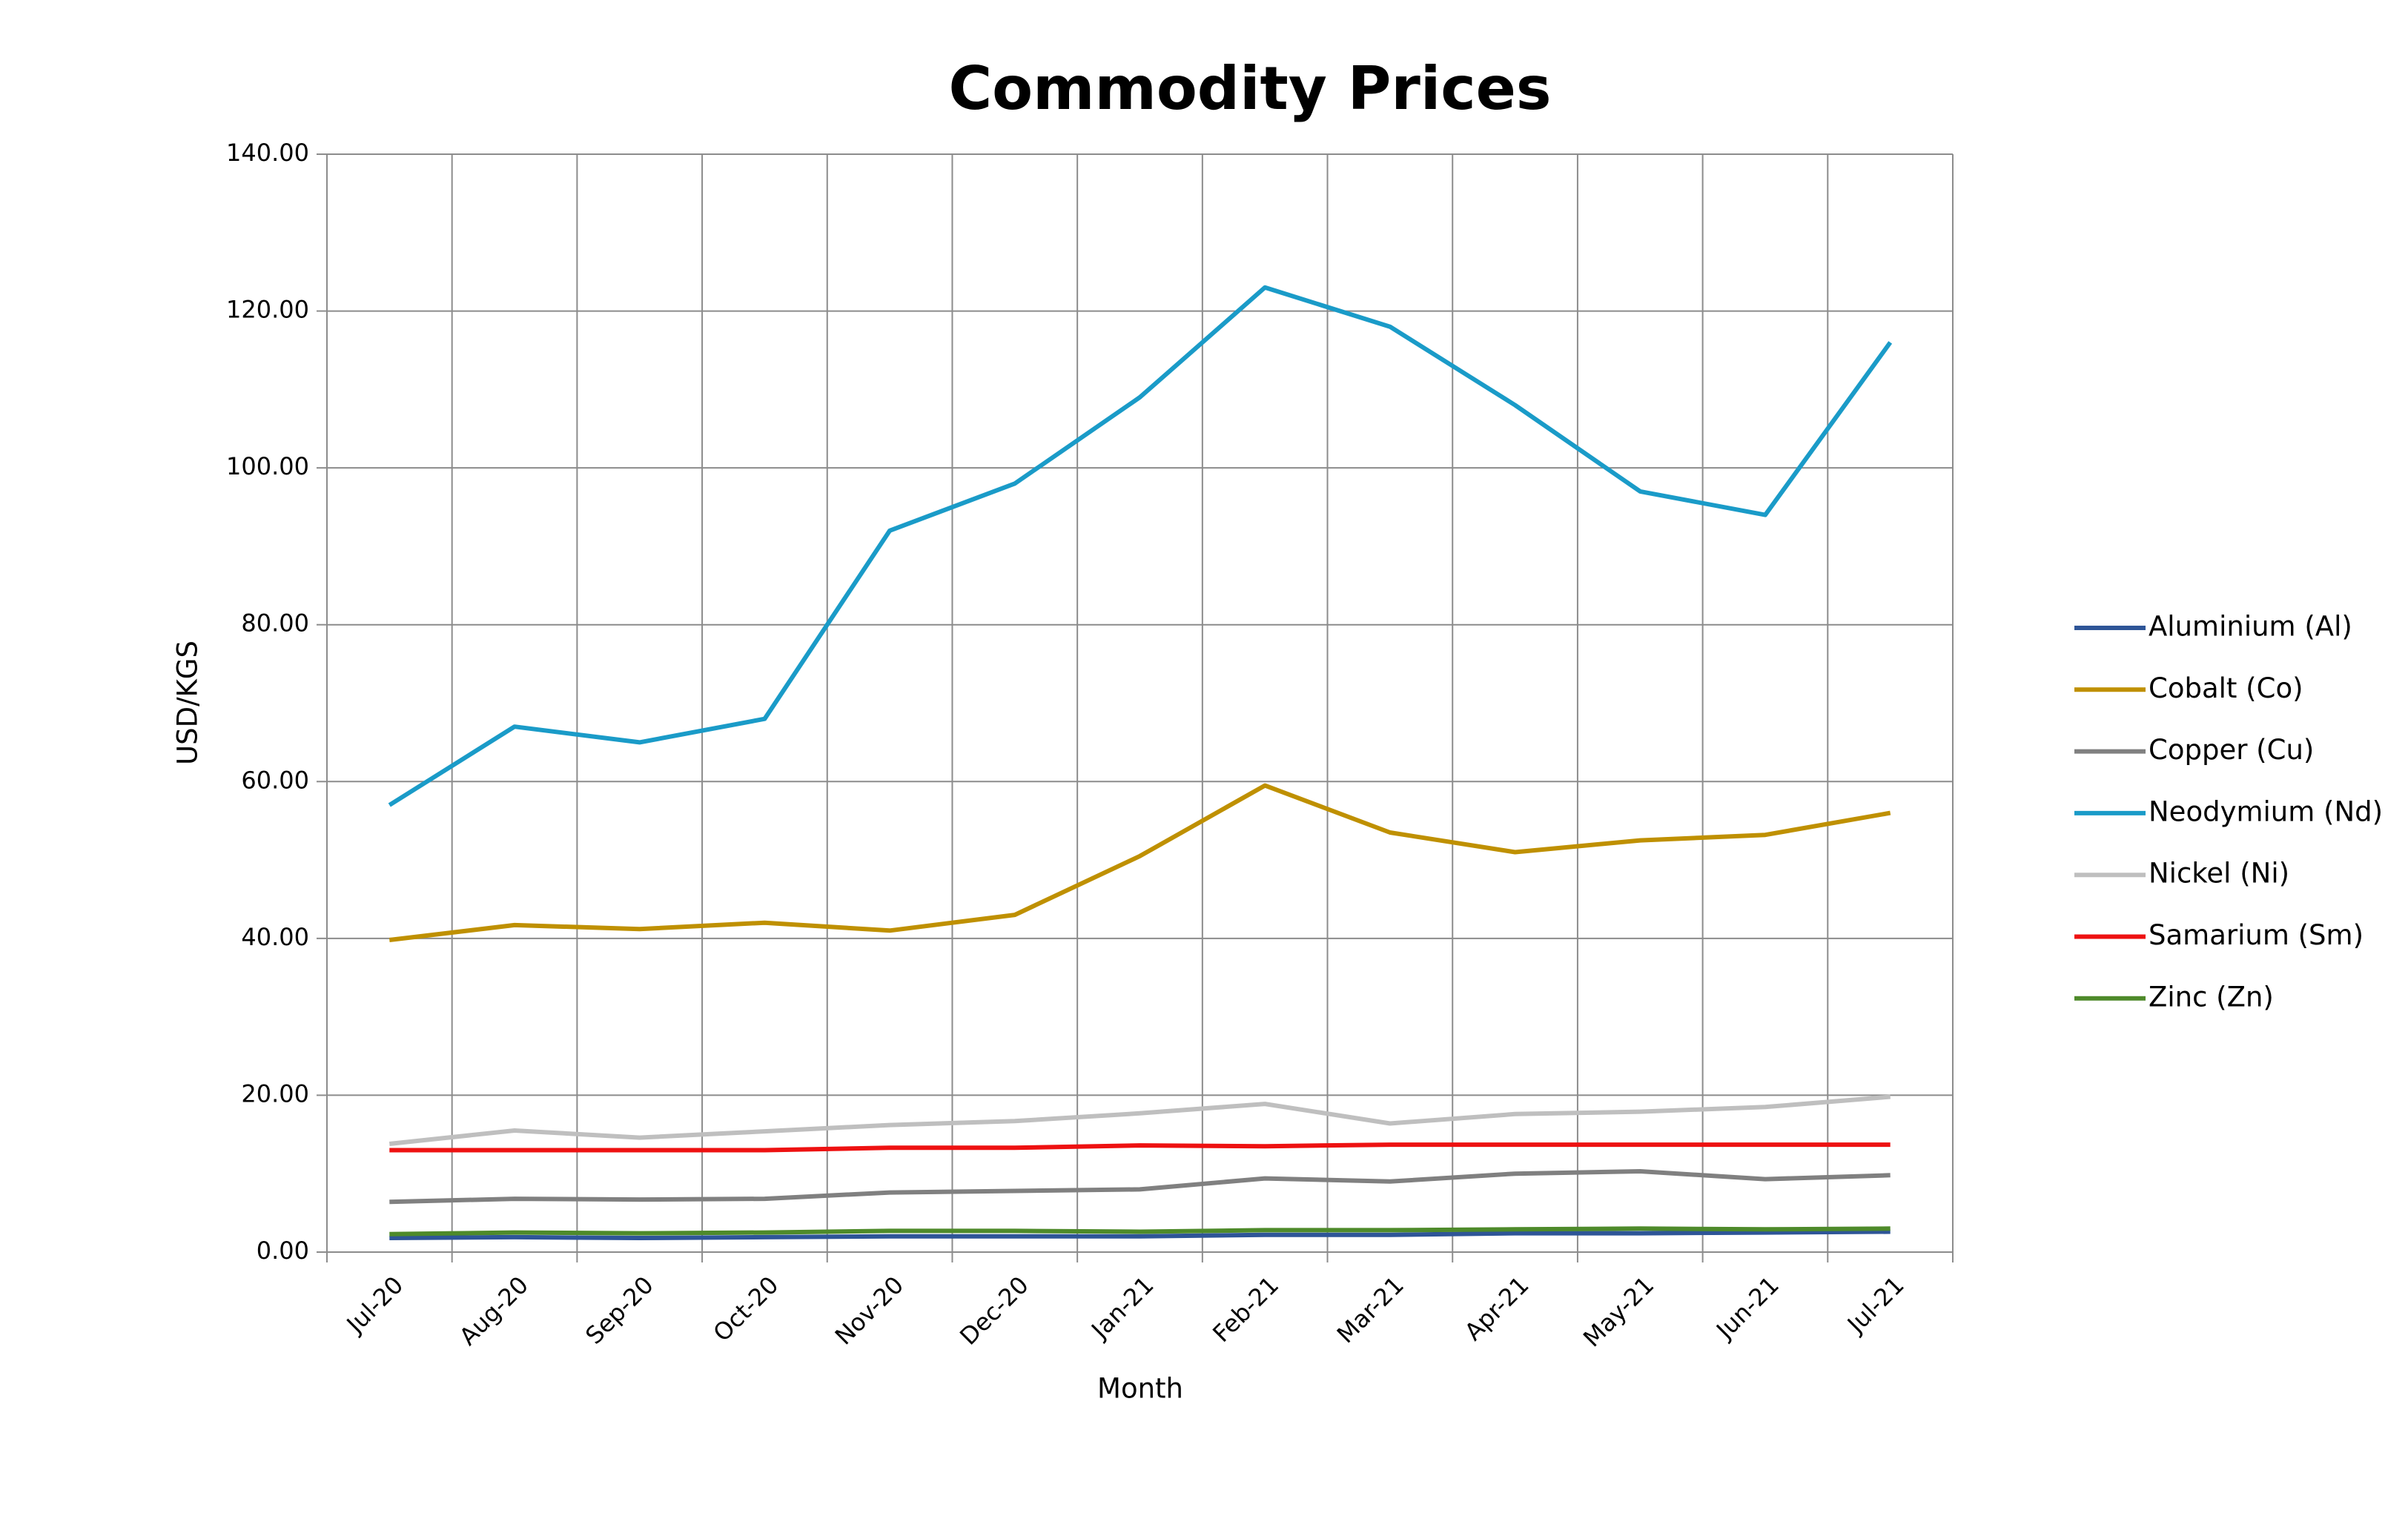 The image size is (2408, 1516). Describe the element at coordinates (374, 1305) in the screenshot. I see `x-tick-label: Jul-20` at that location.